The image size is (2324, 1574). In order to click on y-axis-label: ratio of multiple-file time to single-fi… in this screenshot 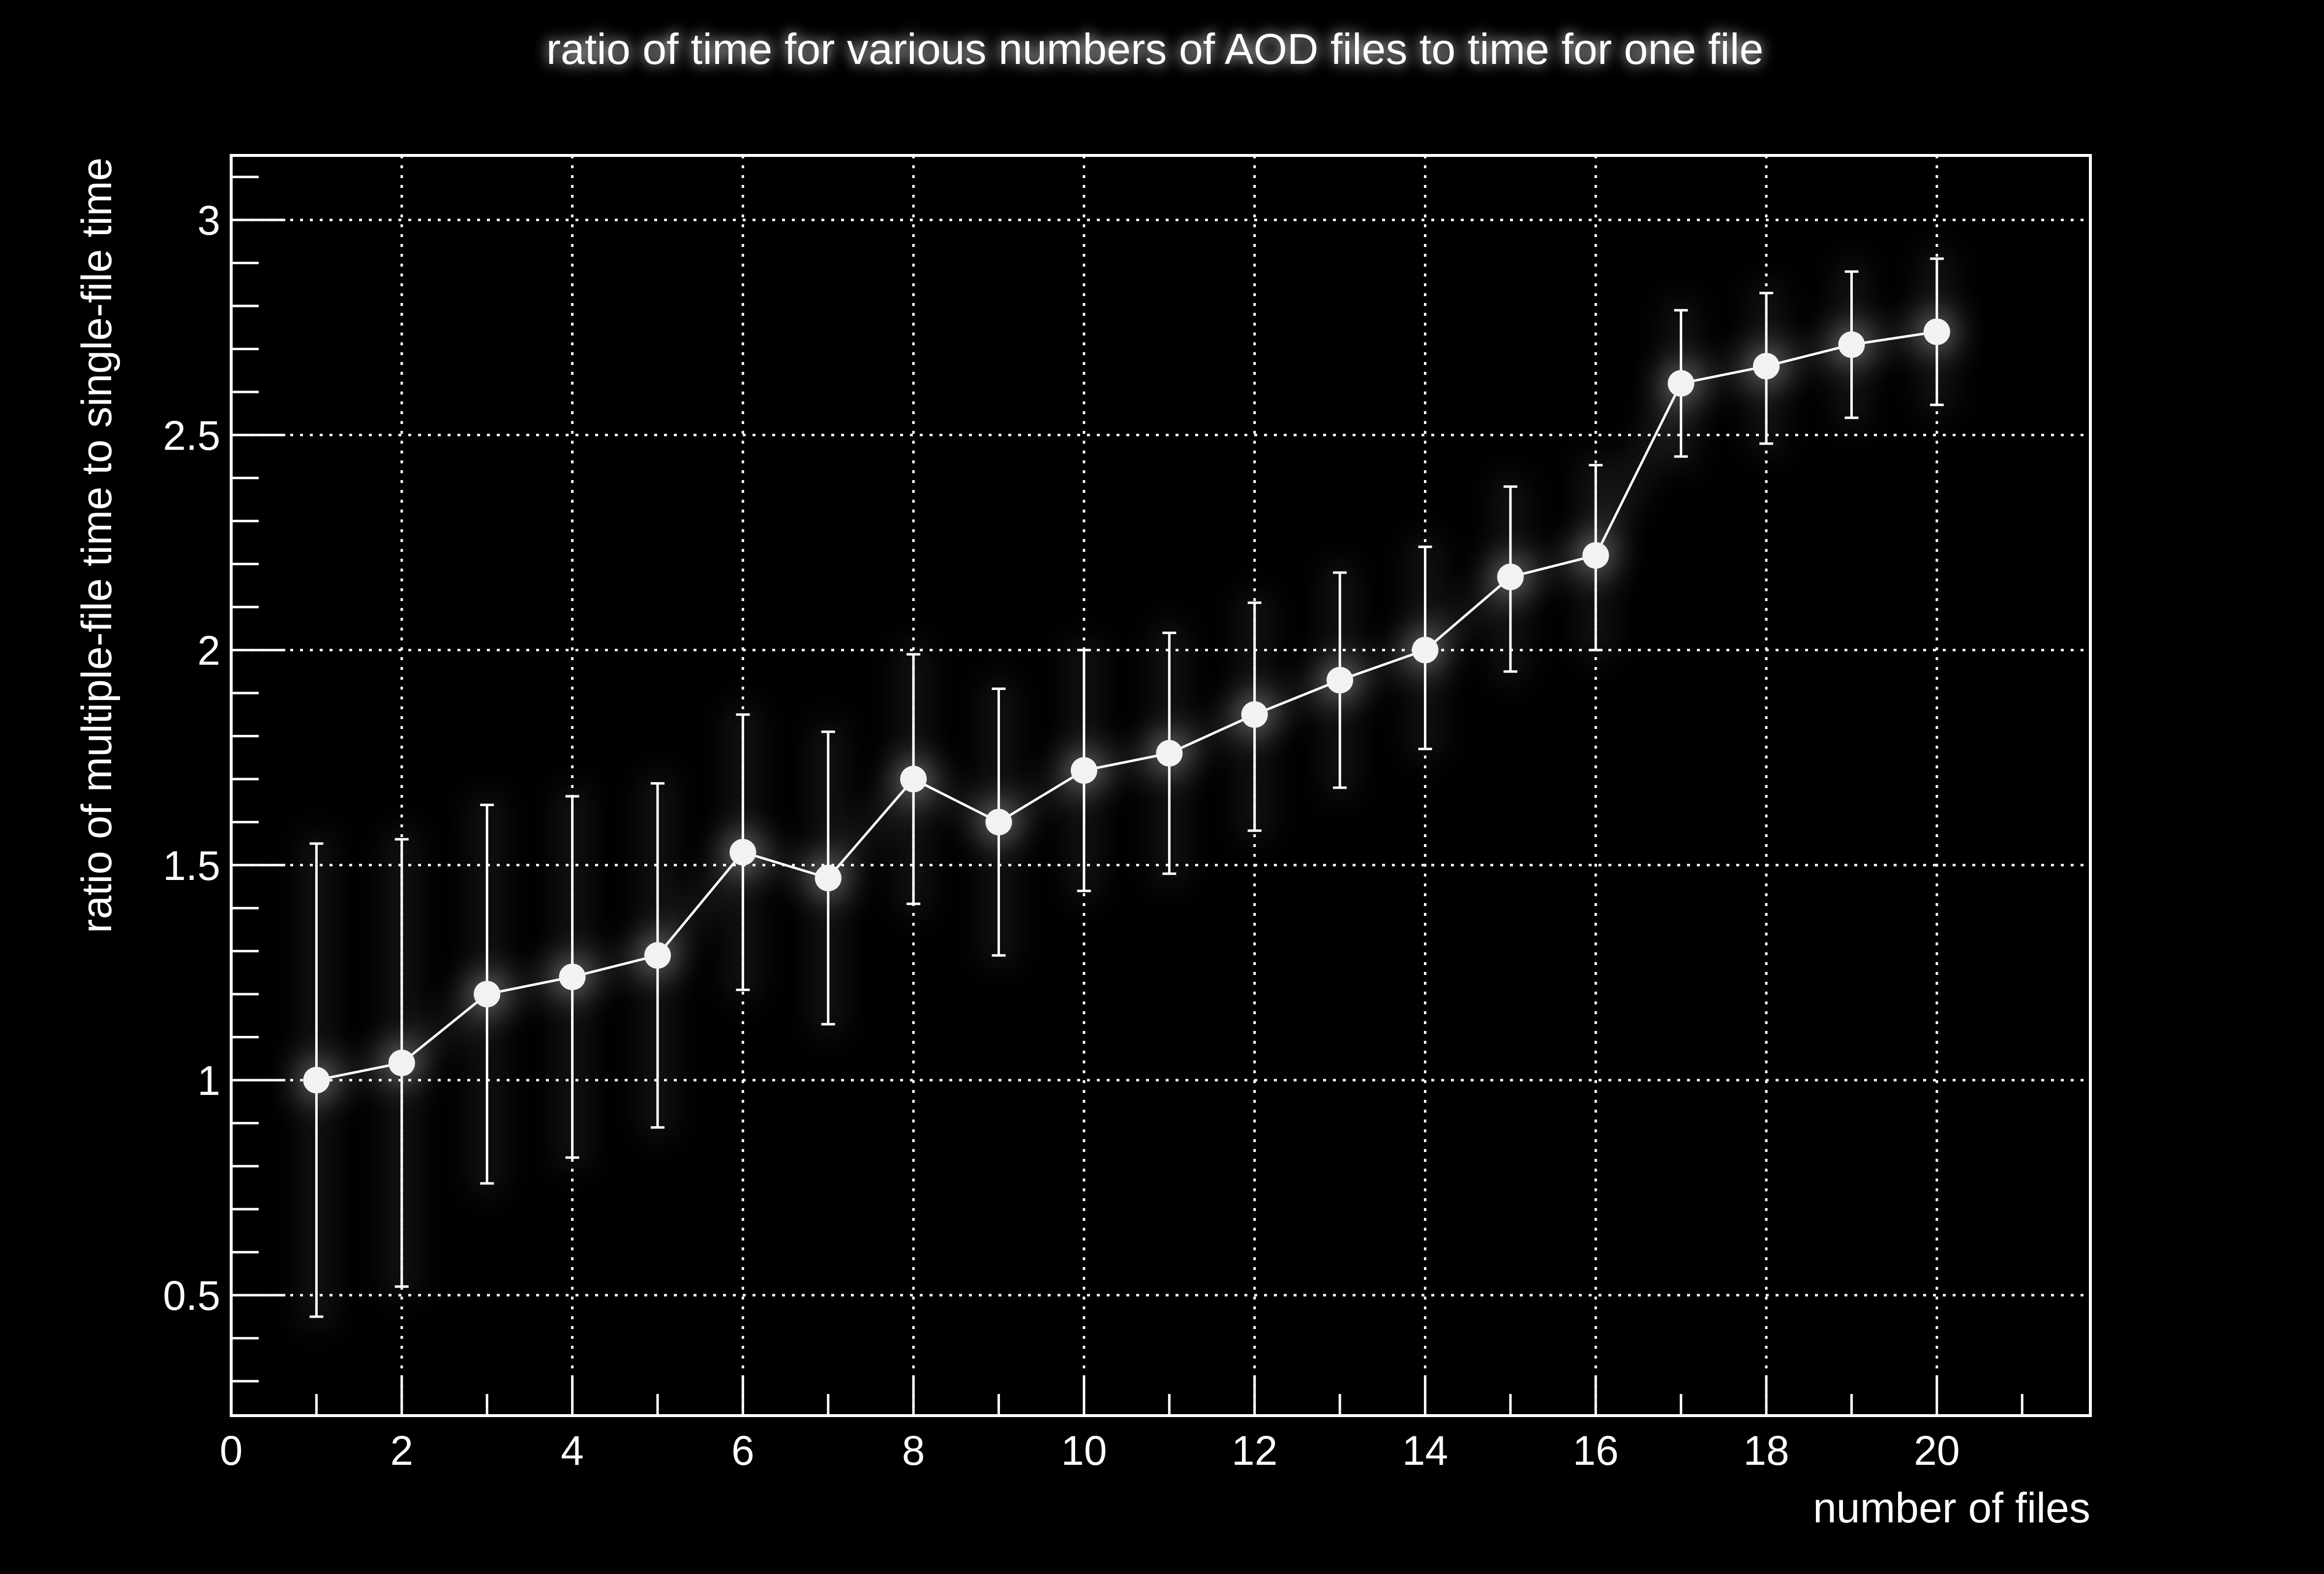, I will do `click(97, 545)`.